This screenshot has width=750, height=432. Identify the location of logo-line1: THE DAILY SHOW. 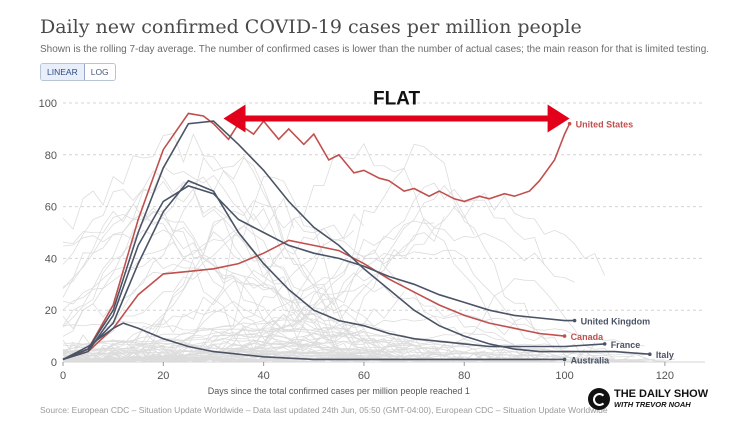
(661, 394).